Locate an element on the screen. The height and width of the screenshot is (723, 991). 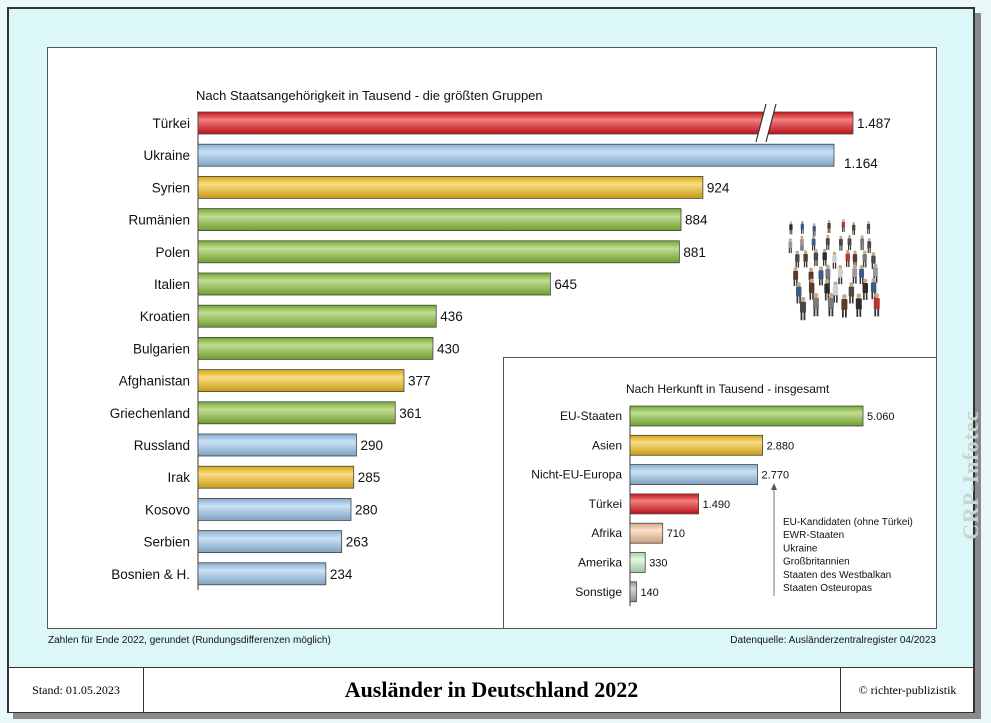
annotation-arrowhead is located at coordinates (774, 486).